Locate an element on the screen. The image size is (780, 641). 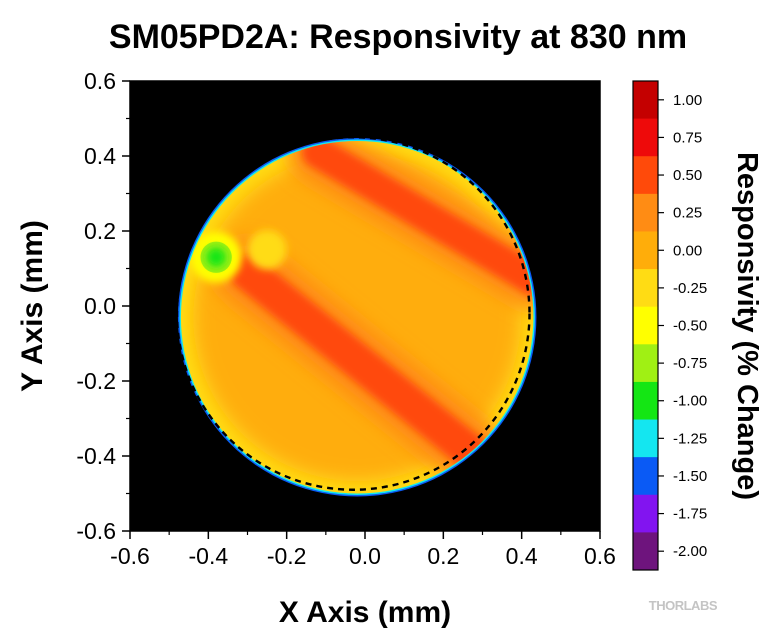
colorbar-frame is located at coordinates (645, 325).